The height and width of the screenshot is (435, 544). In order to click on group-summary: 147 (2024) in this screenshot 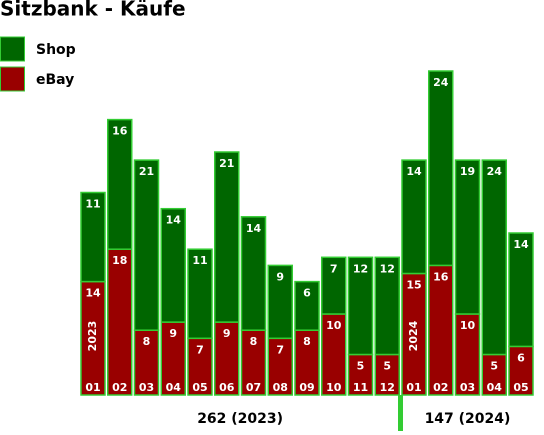, I will do `click(468, 419)`.